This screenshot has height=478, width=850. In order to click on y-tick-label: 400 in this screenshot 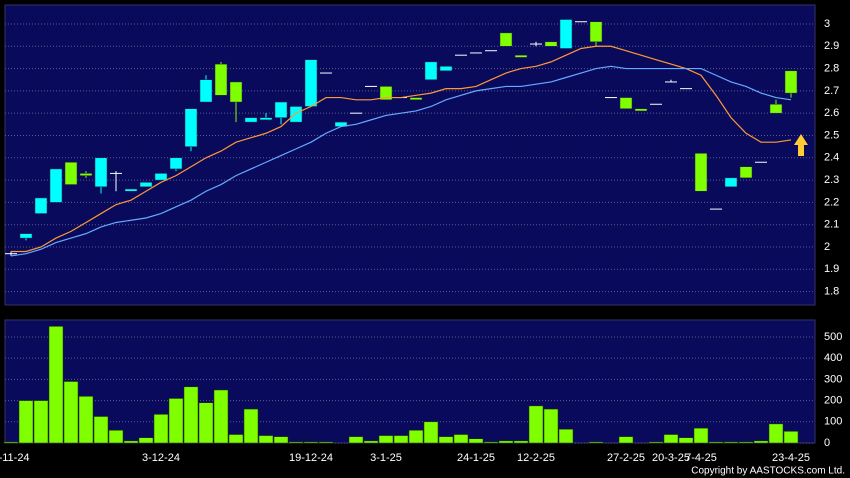, I will do `click(833, 358)`.